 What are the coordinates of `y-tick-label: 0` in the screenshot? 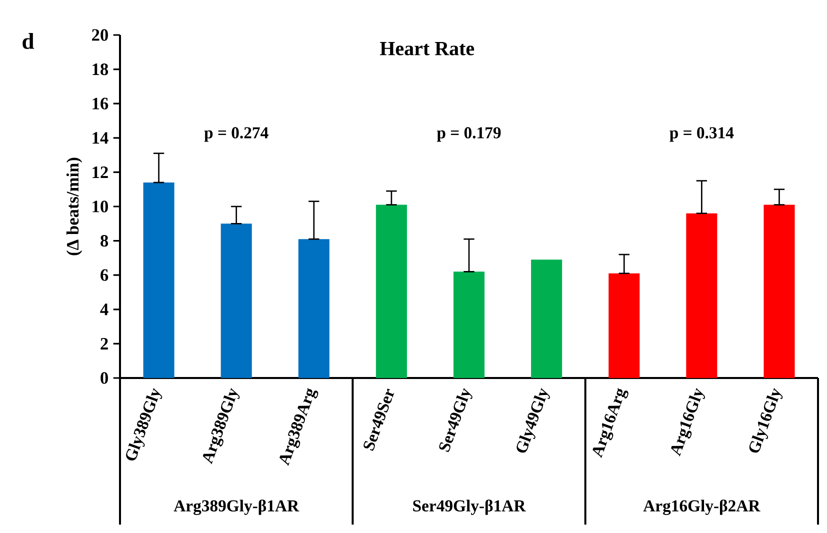 It's located at (104, 378).